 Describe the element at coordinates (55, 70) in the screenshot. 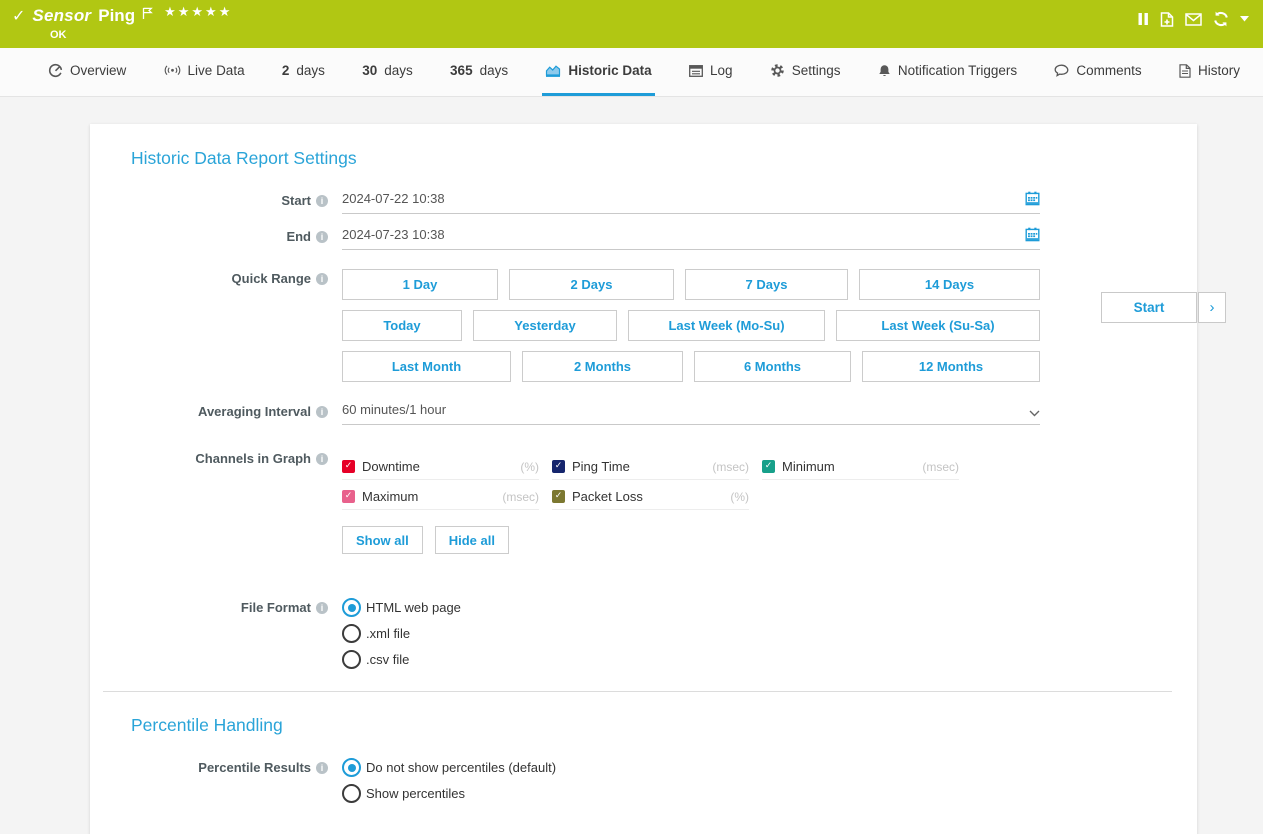

I see `gauge-icon` at that location.